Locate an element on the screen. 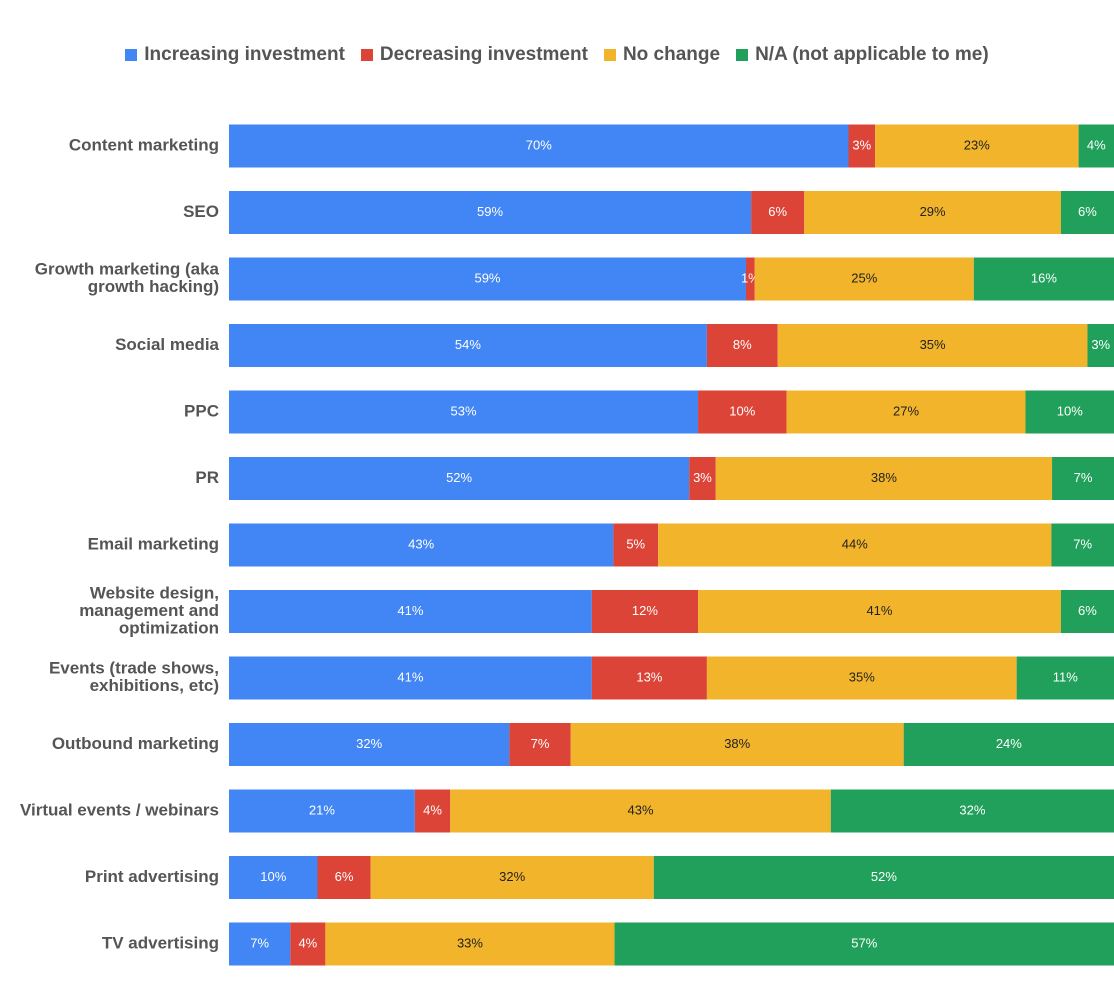  data-label-increasing: 52% is located at coordinates (459, 477).